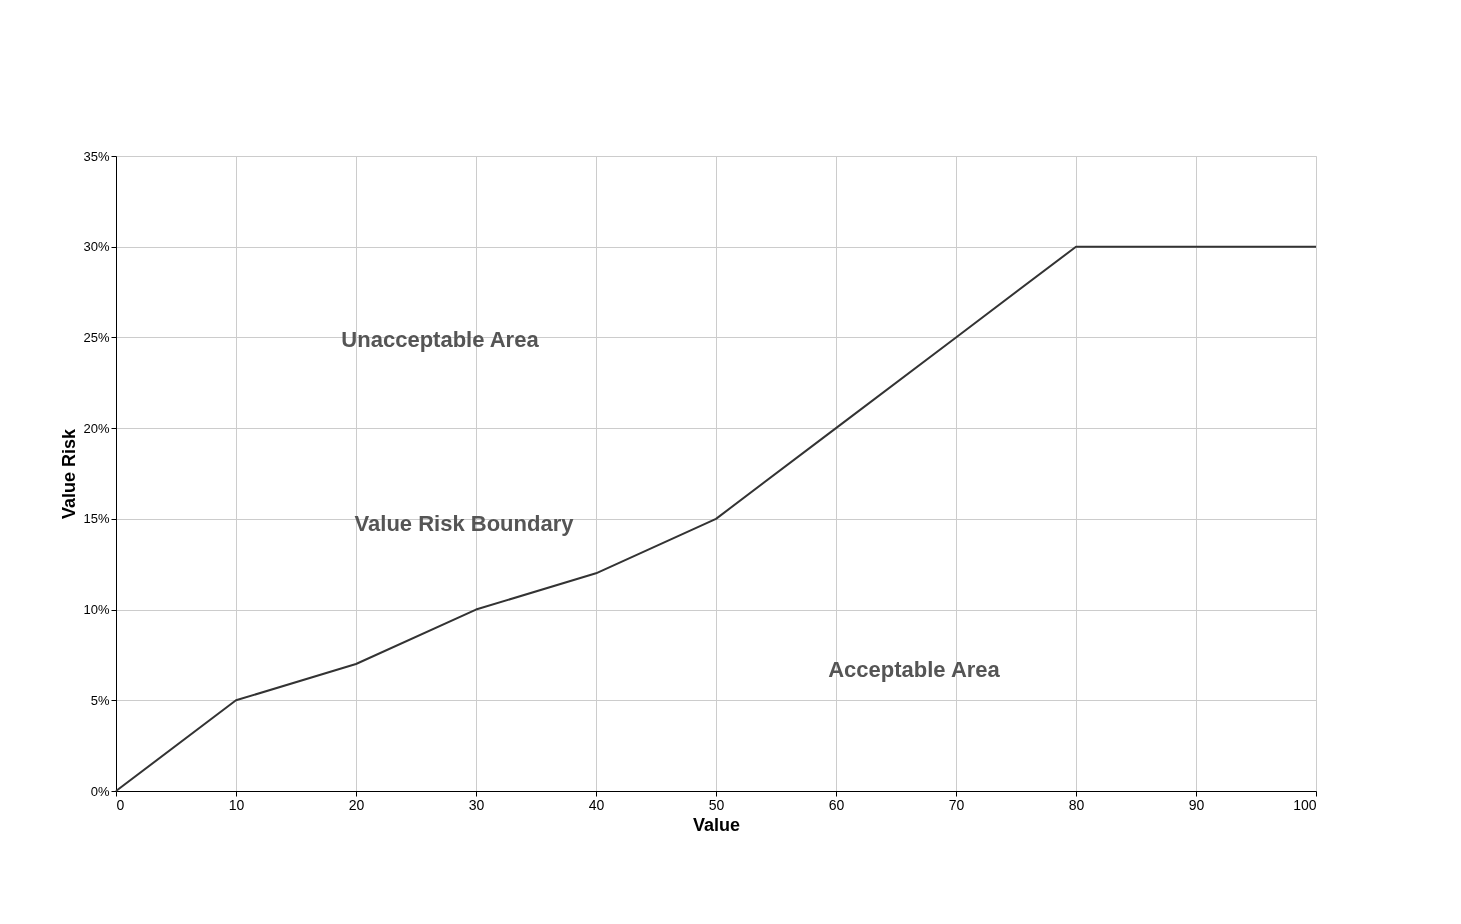  I want to click on x-tick-label: 40, so click(596, 804).